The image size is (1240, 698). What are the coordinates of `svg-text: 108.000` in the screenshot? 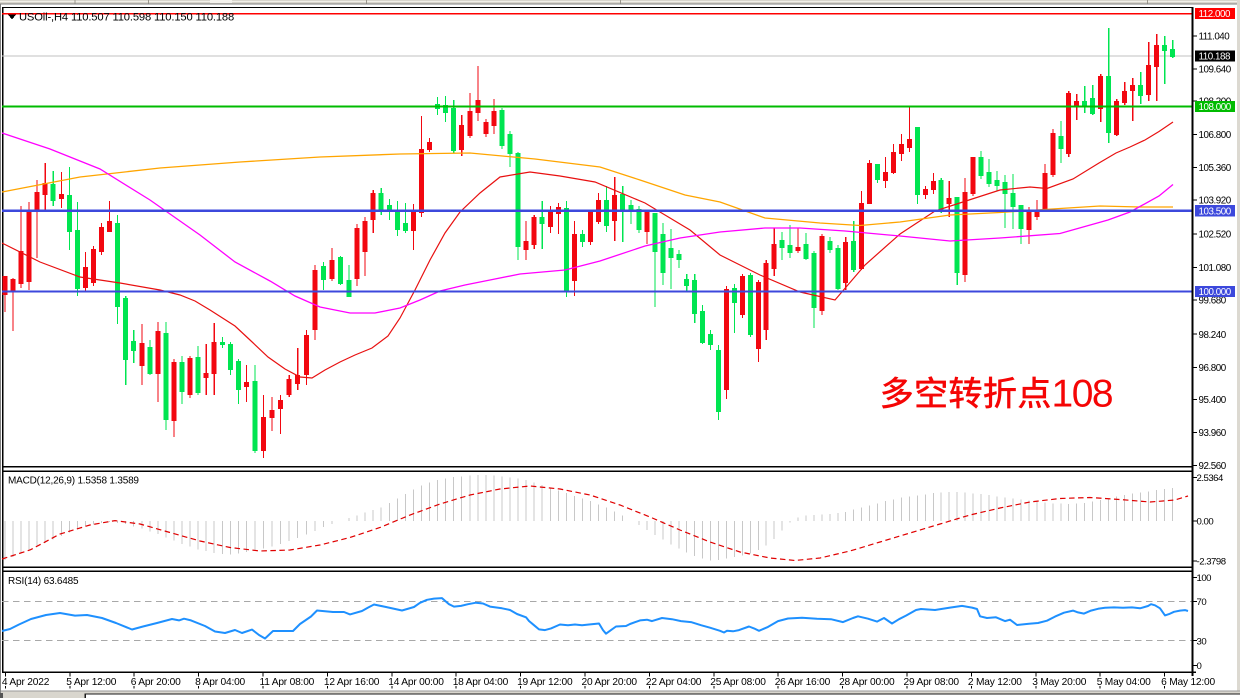 It's located at (1215, 107).